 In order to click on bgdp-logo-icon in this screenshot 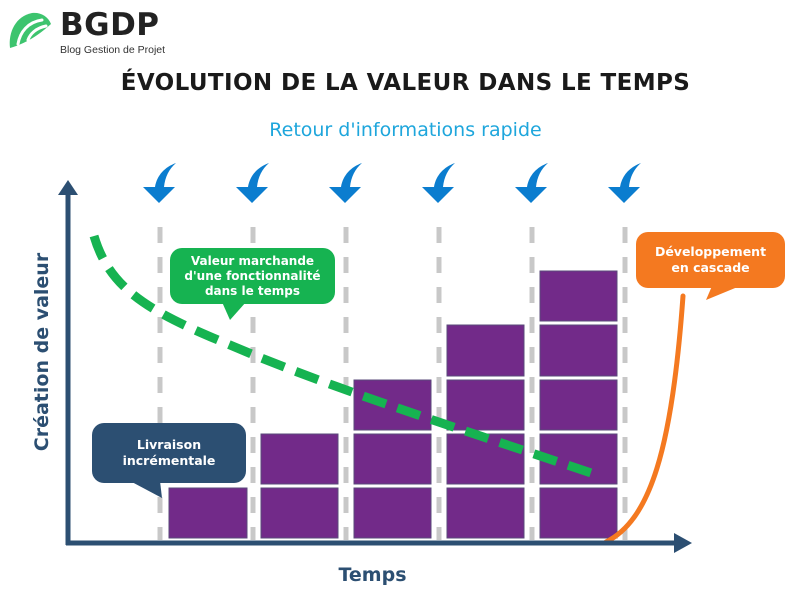, I will do `click(30, 30)`.